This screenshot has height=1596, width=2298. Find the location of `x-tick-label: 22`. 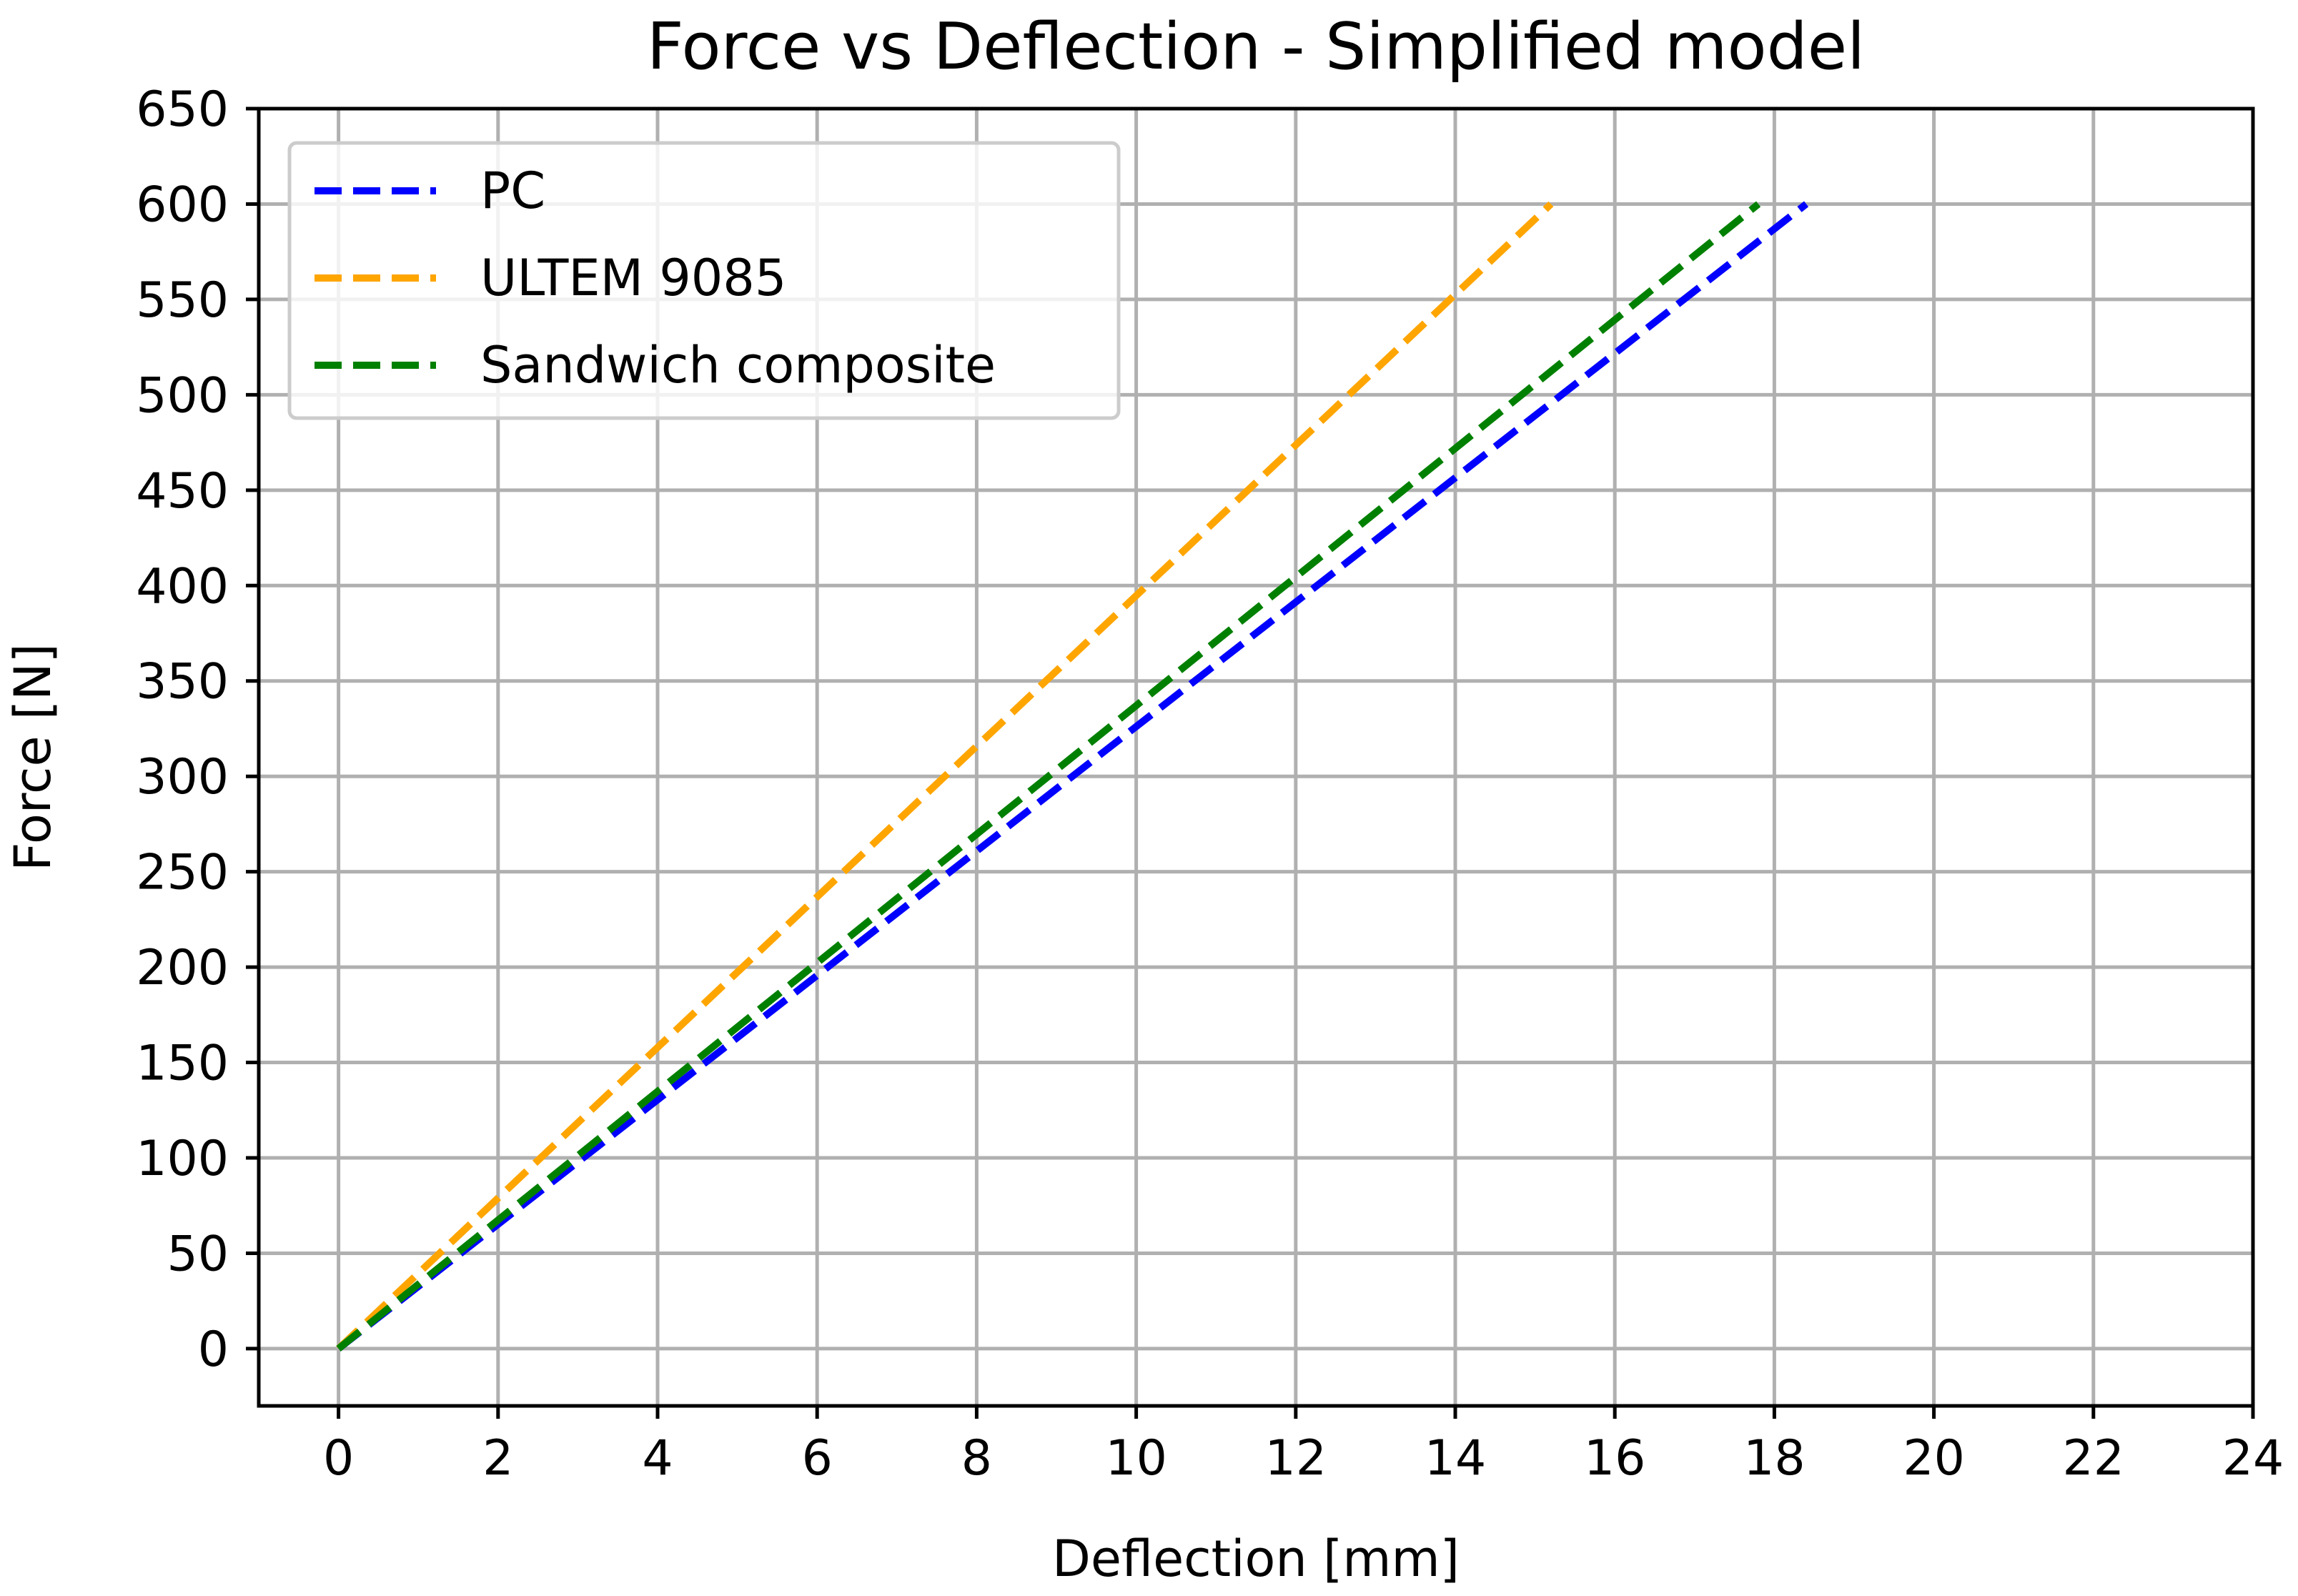

x-tick-label: 22 is located at coordinates (2094, 1458).